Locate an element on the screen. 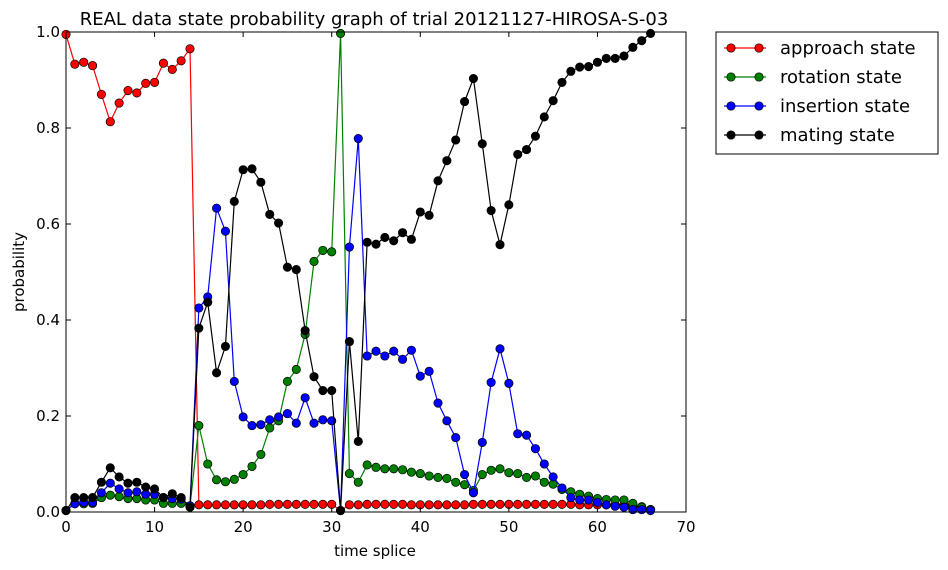 Image resolution: width=948 pixels, height=570 pixels. x-tick-label: 70 is located at coordinates (685, 527).